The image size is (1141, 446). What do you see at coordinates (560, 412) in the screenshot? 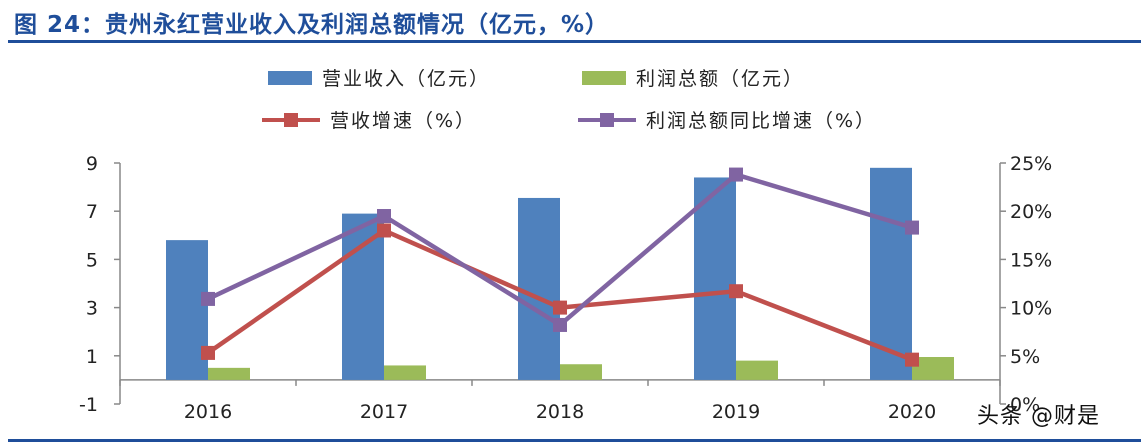
I see `x-tick-label: 2018` at bounding box center [560, 412].